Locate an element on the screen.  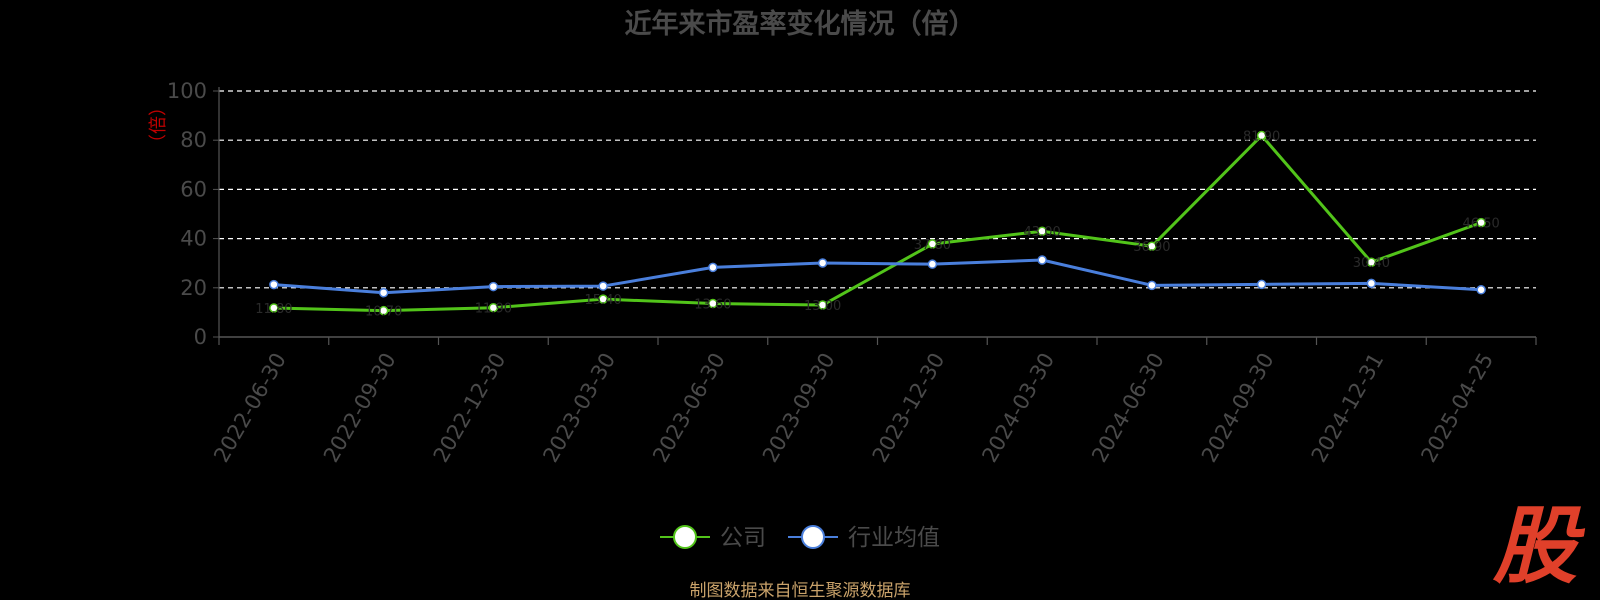
data-source-note: 制图数据来自恒生聚源数据库 is located at coordinates (800, 590).